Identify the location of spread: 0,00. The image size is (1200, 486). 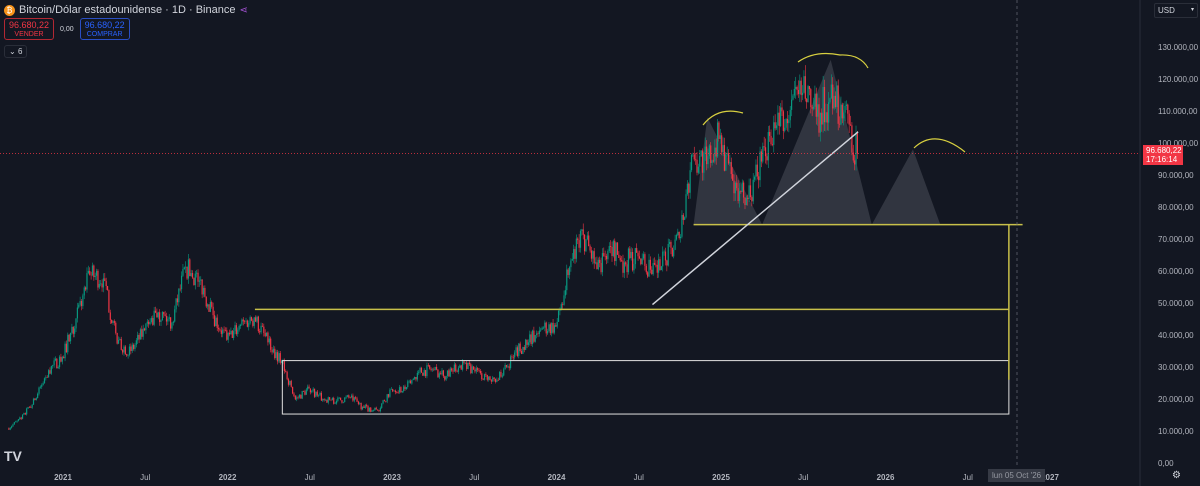
(67, 29).